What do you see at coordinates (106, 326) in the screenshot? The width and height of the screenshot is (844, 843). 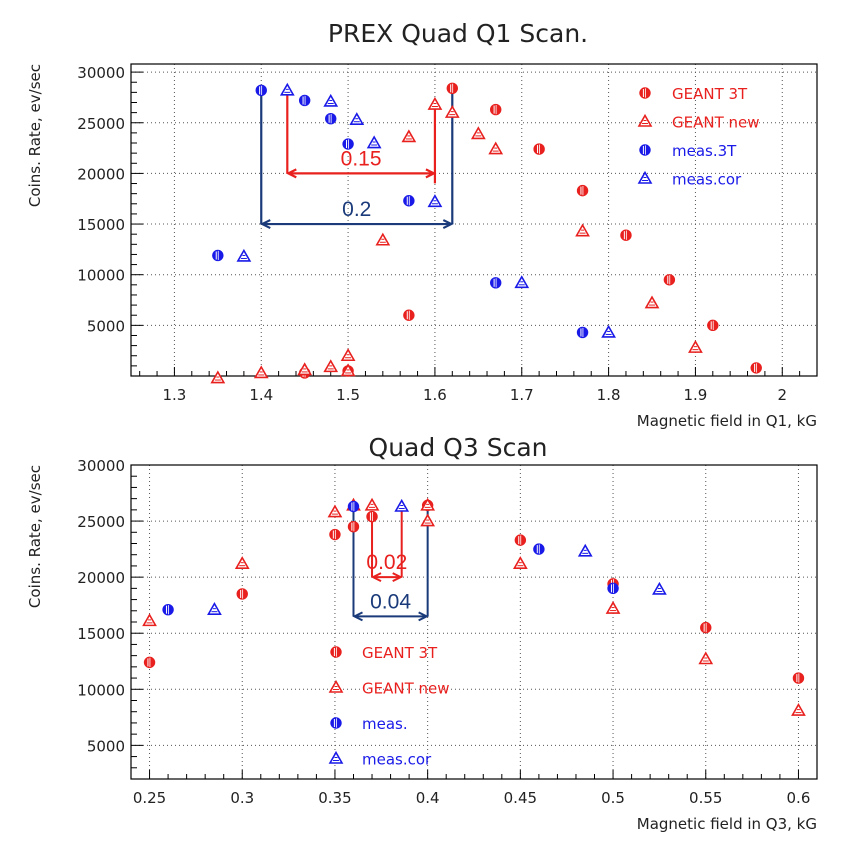 I see `y-tick-label: 5000` at bounding box center [106, 326].